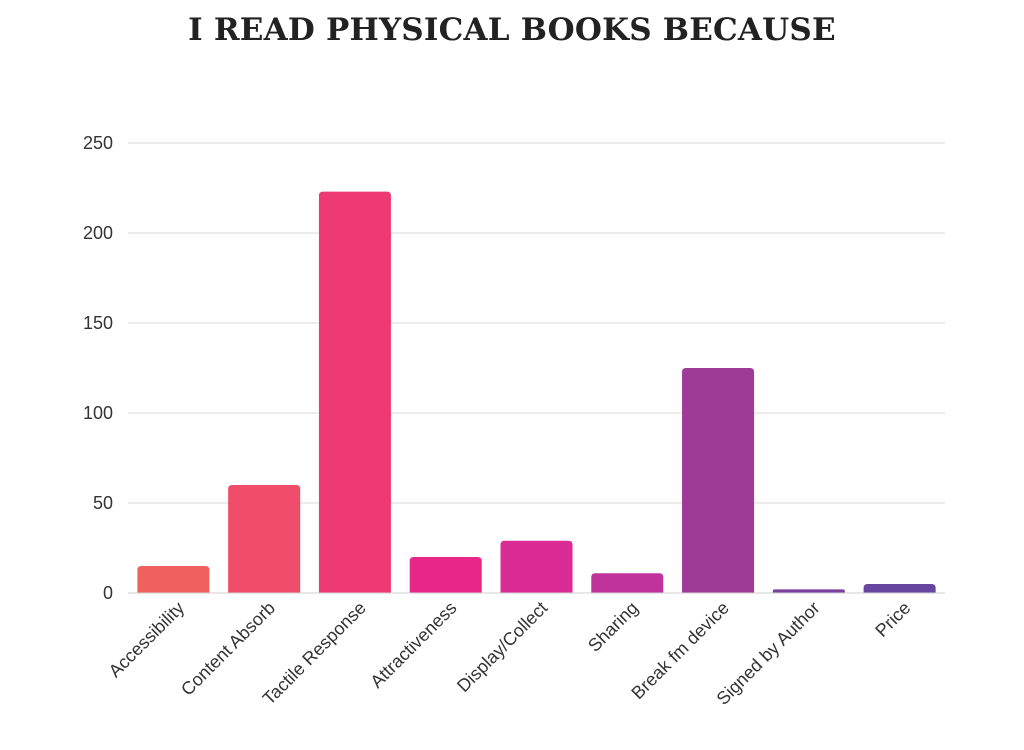 This screenshot has width=1024, height=750. Describe the element at coordinates (103, 503) in the screenshot. I see `y-tick-label: 50` at that location.